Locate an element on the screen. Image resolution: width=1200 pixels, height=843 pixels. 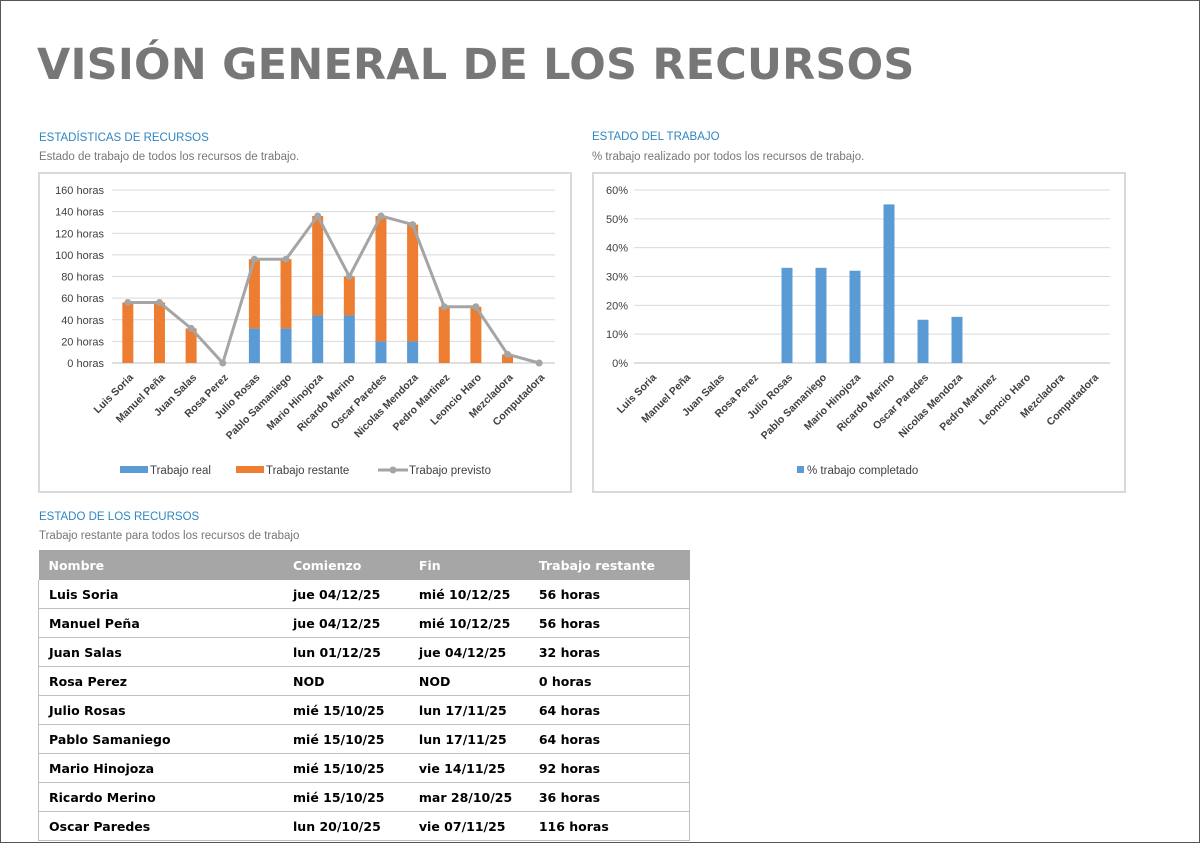
y-tick-label: 160 horas is located at coordinates (79, 191).